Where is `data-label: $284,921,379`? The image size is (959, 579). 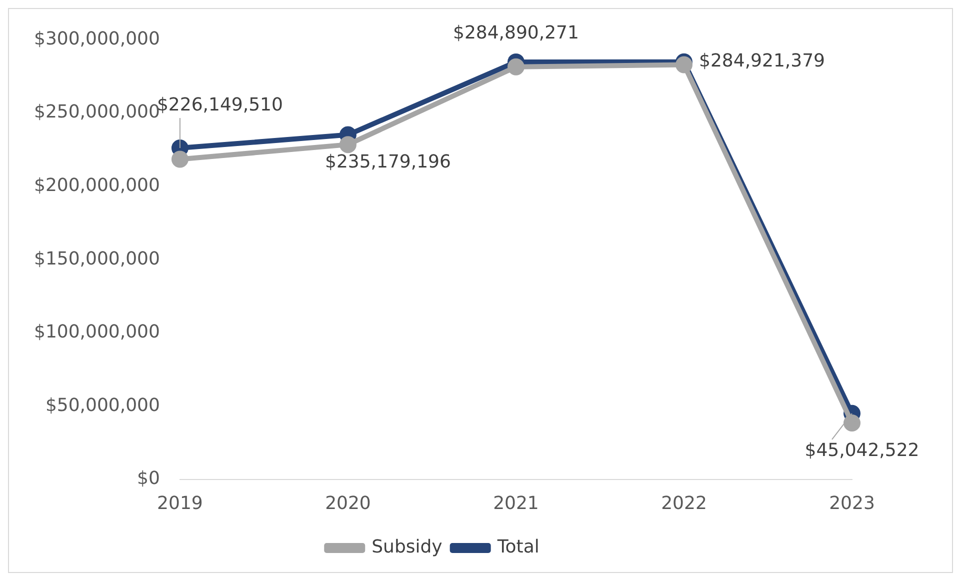
data-label: $284,921,379 is located at coordinates (762, 61).